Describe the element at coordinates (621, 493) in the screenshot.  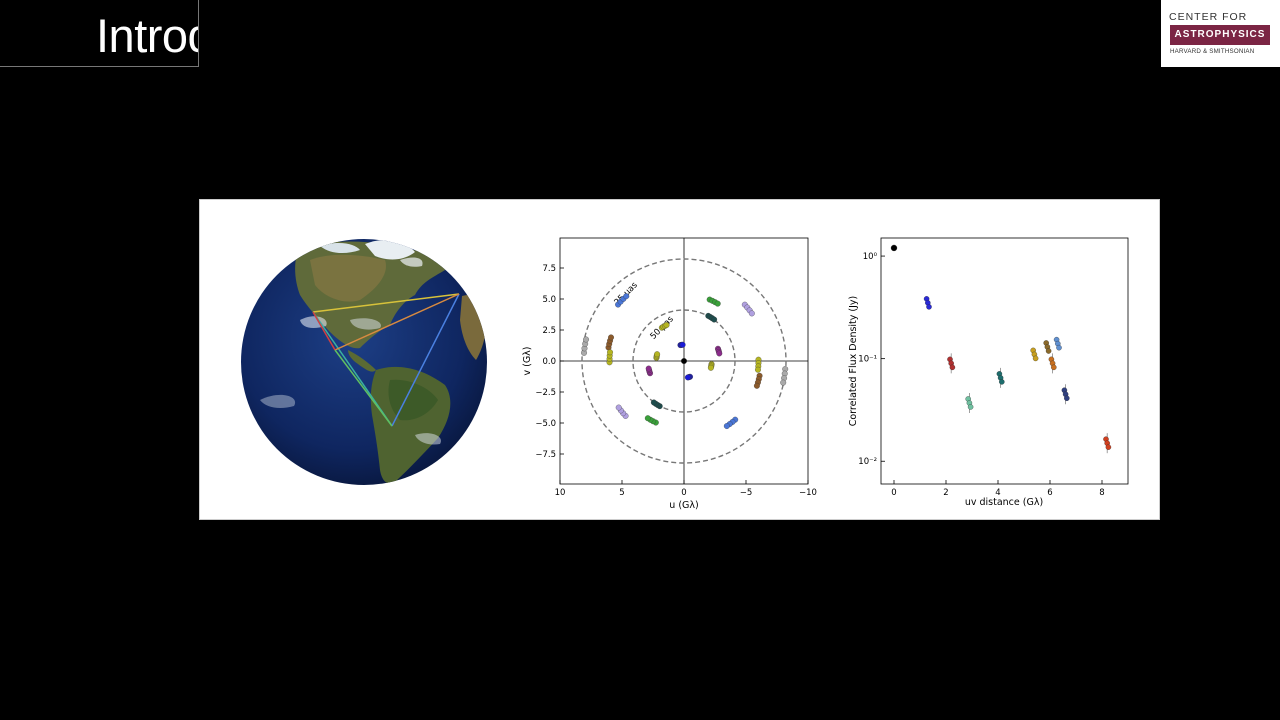
I see `uv-xtick-label: 5` at that location.